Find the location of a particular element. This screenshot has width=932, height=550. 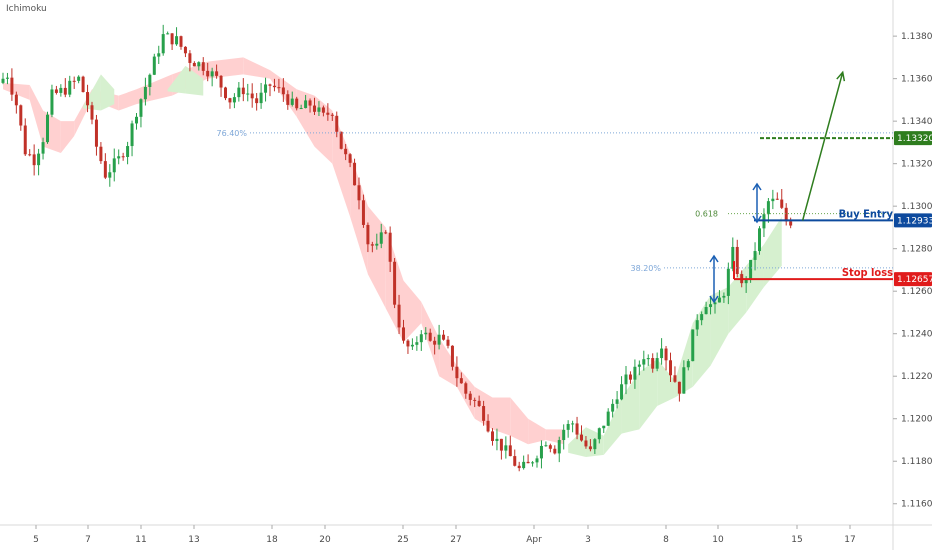

indicator-label: Ichimoku is located at coordinates (26, 9).